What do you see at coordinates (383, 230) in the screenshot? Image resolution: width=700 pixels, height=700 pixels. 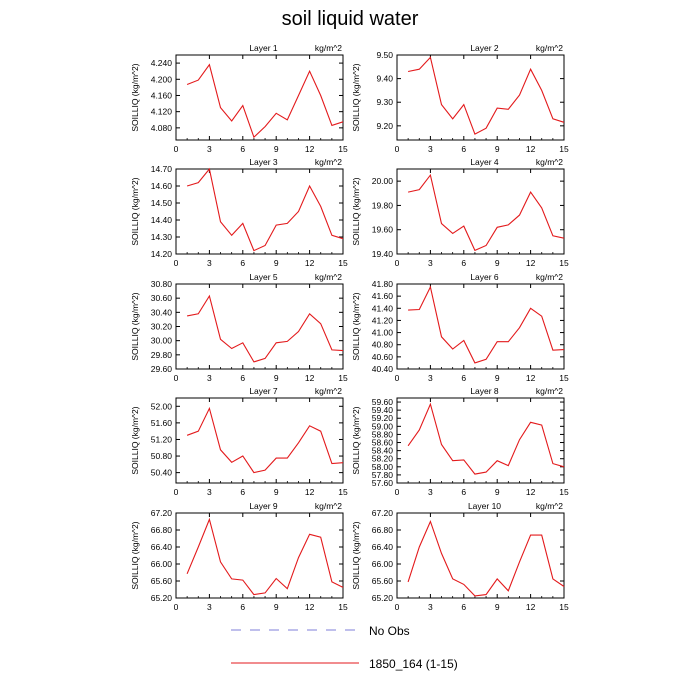 I see `y-tick-label-4: 19.60` at bounding box center [383, 230].